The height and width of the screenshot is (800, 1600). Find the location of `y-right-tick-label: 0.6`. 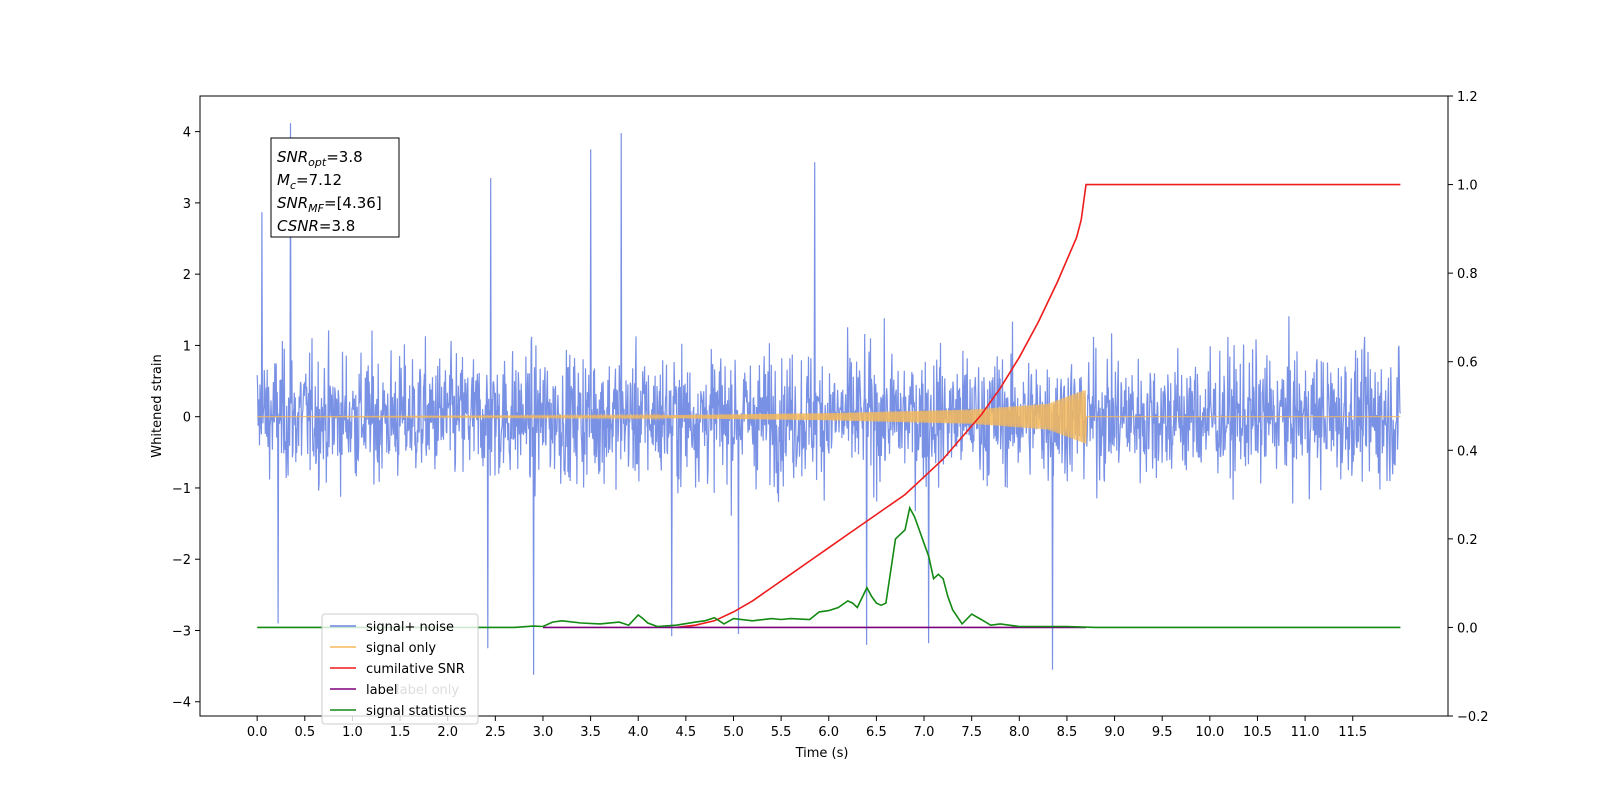

y-right-tick-label: 0.6 is located at coordinates (1467, 363).